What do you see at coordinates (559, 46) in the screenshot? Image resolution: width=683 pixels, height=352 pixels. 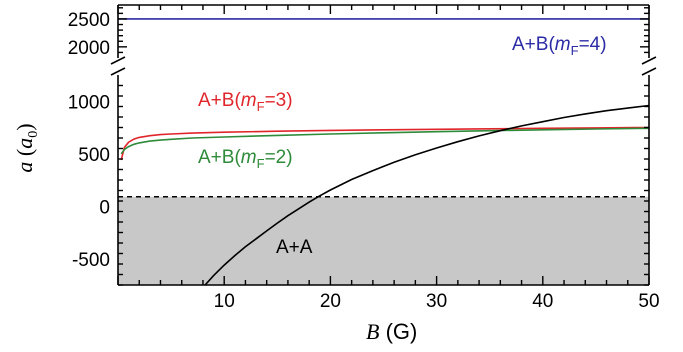 I see `series-label-mf4: A+B(mF=4)` at bounding box center [559, 46].